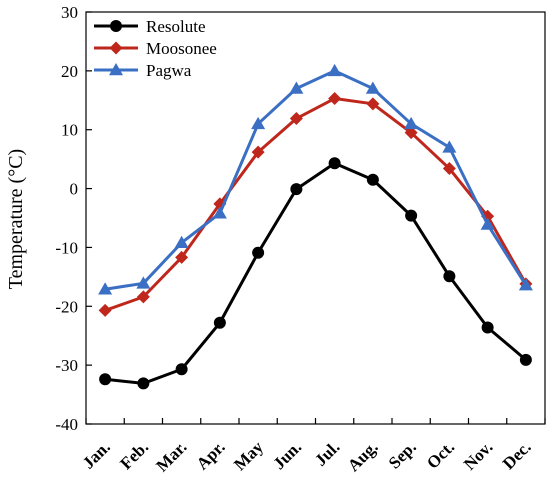 Image resolution: width=550 pixels, height=483 pixels. Describe the element at coordinates (66, 306) in the screenshot. I see `y-tick-label: -20` at that location.